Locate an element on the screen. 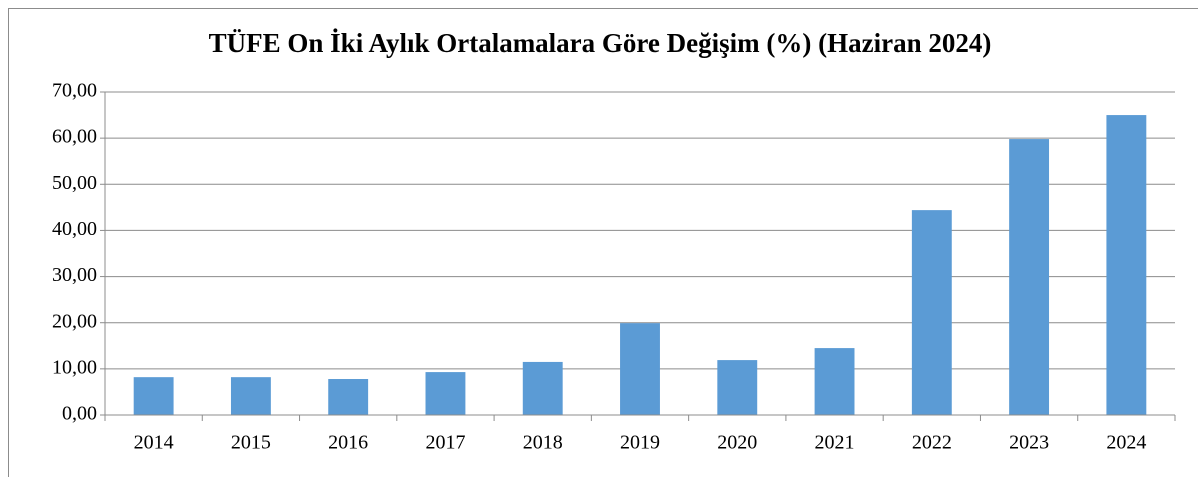  x-tick-label: 2024 is located at coordinates (1126, 443).